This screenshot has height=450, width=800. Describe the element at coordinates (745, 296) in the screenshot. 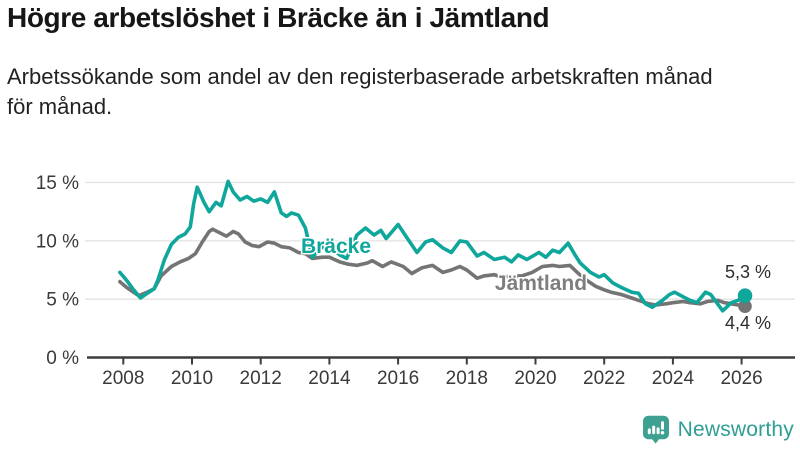

I see `series-end-dot-bracke` at that location.